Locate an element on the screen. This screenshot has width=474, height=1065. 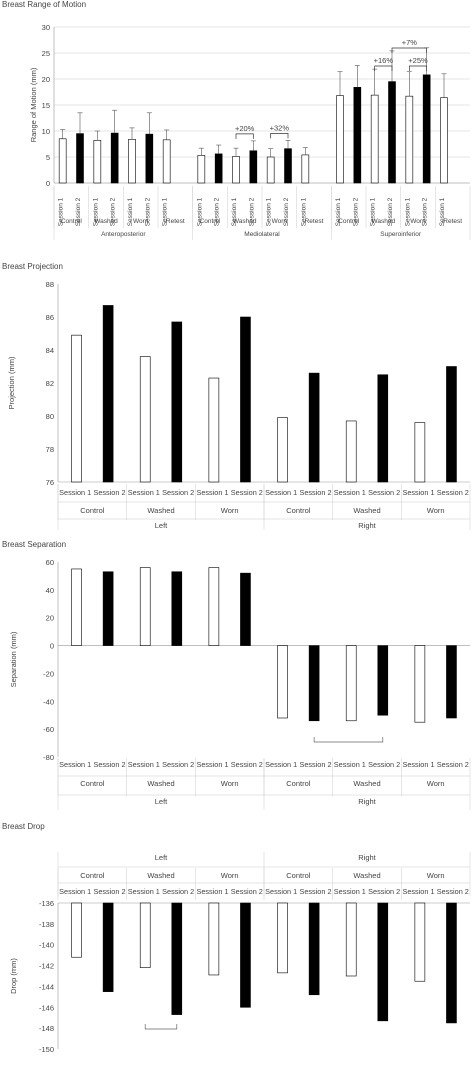
y-tick-label: -80 is located at coordinates (48, 757).